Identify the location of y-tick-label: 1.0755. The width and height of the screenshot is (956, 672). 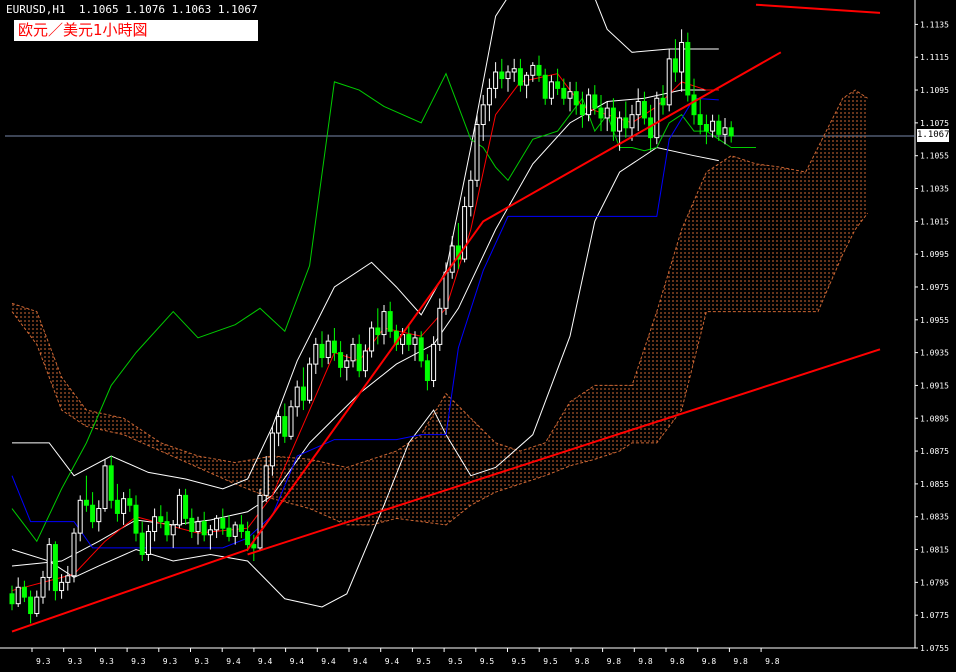
(934, 648).